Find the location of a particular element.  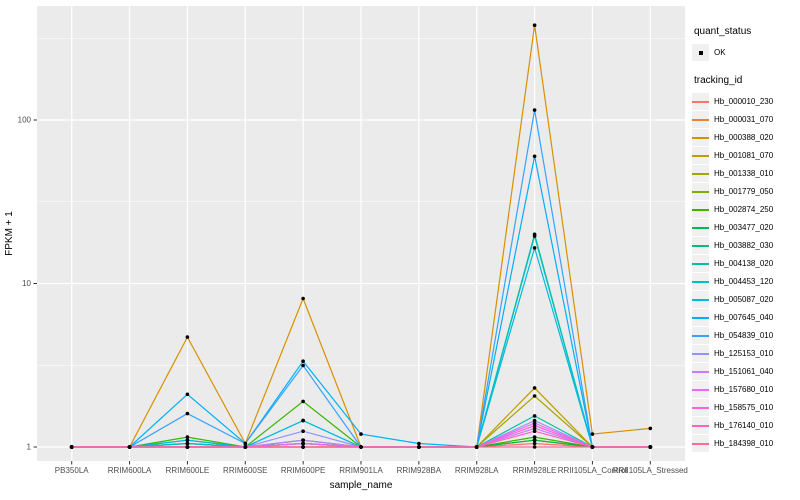

legend-item-Hb_001338_010: Hb_001338_010 is located at coordinates (745, 173).